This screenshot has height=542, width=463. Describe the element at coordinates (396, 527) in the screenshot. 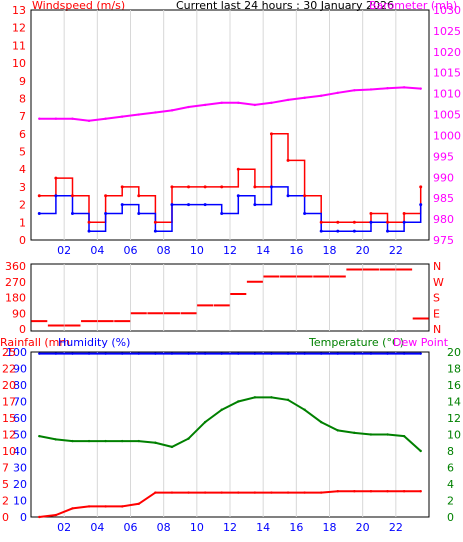

I see `panel3-xtick-label: 22` at that location.